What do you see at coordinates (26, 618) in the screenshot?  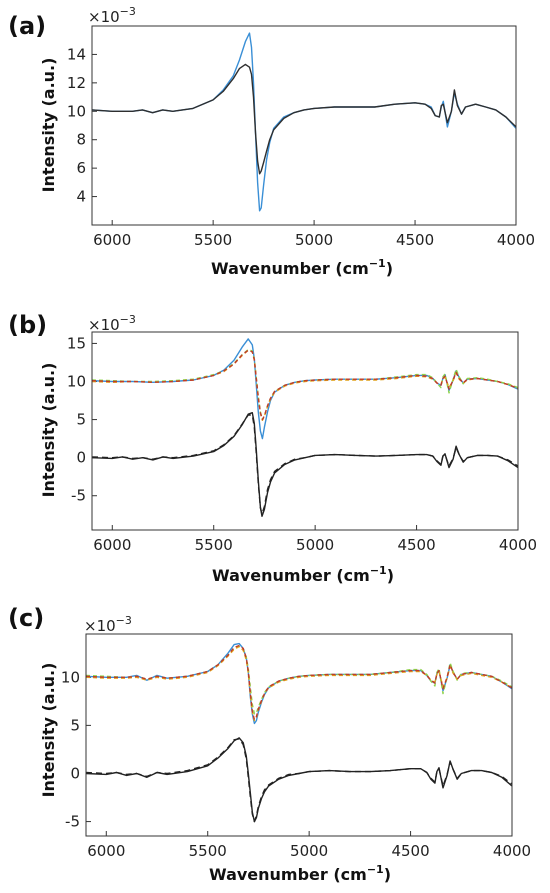 I see `panel-label: (c)` at bounding box center [26, 618].